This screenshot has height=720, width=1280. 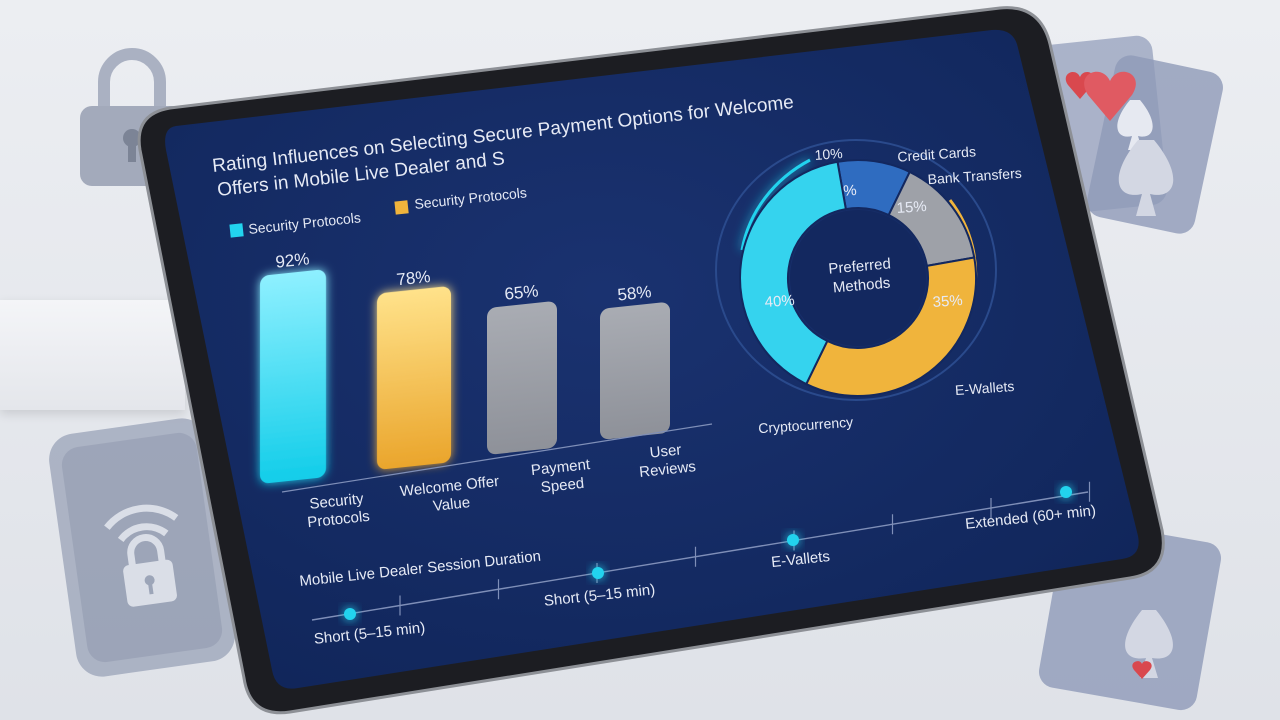 What do you see at coordinates (700, 556) in the screenshot?
I see `timeline-axis` at bounding box center [700, 556].